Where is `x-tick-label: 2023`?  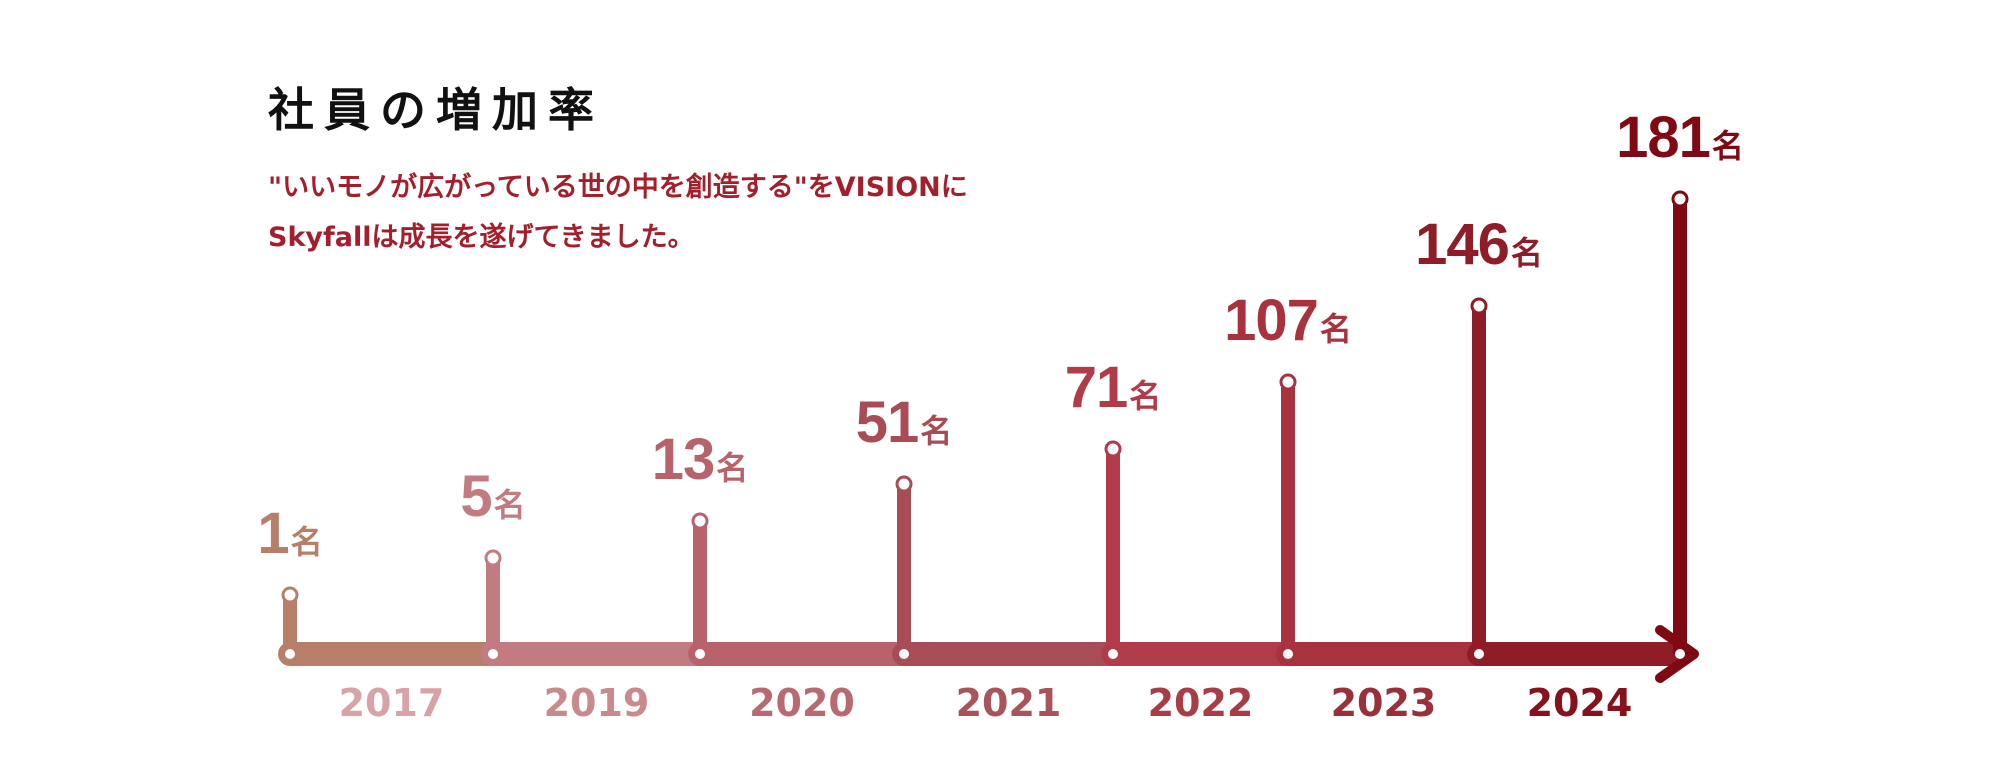
x-tick-label: 2023 is located at coordinates (1384, 703).